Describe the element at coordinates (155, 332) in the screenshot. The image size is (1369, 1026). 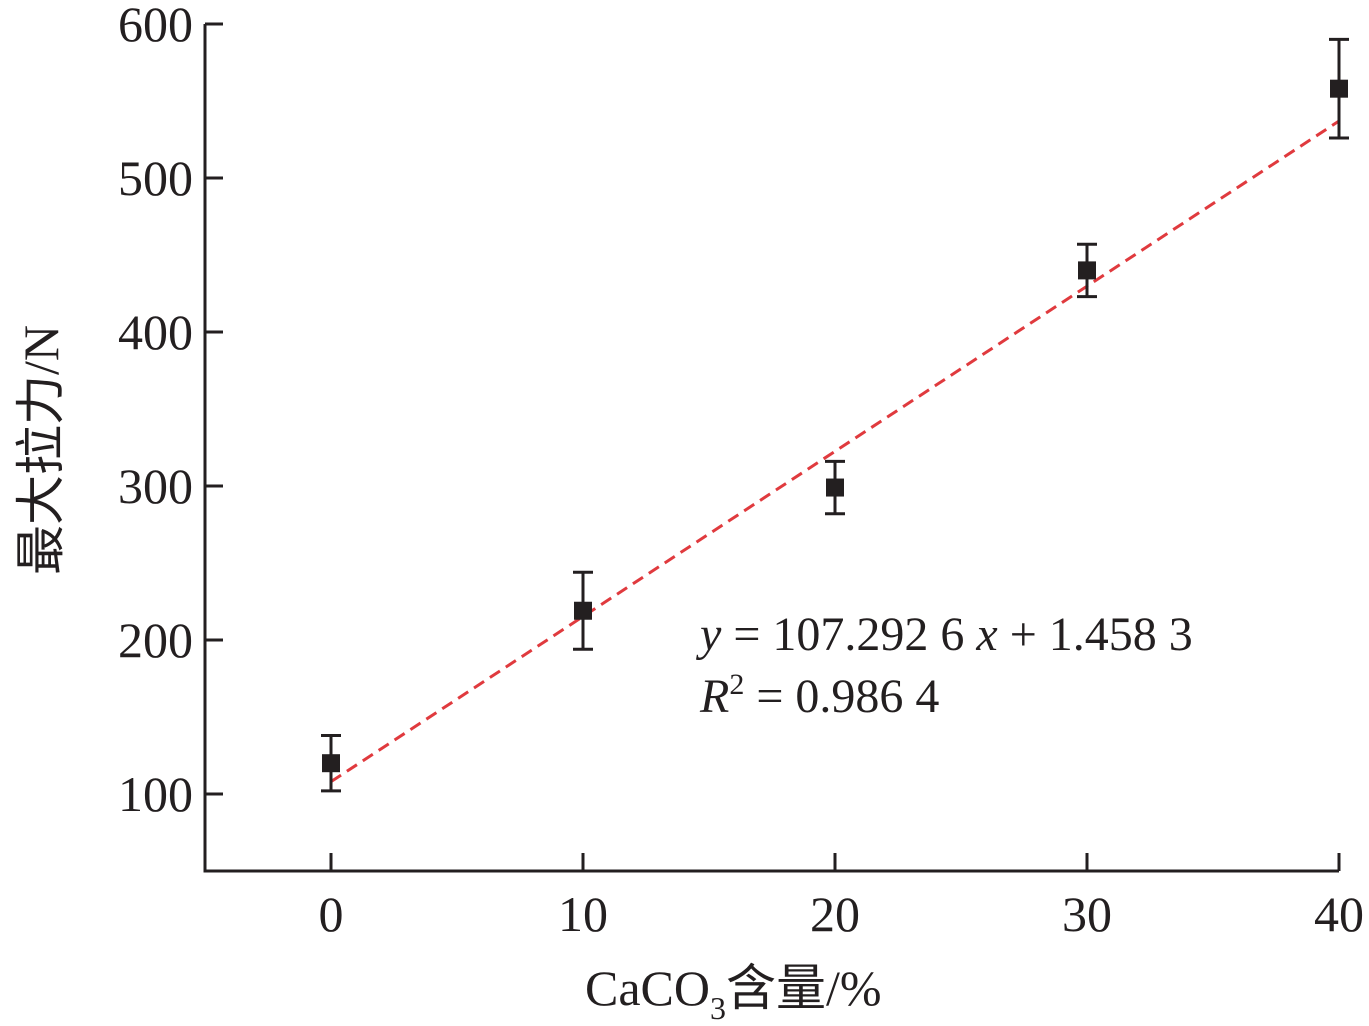
I see `y-tick-label: 400` at that location.